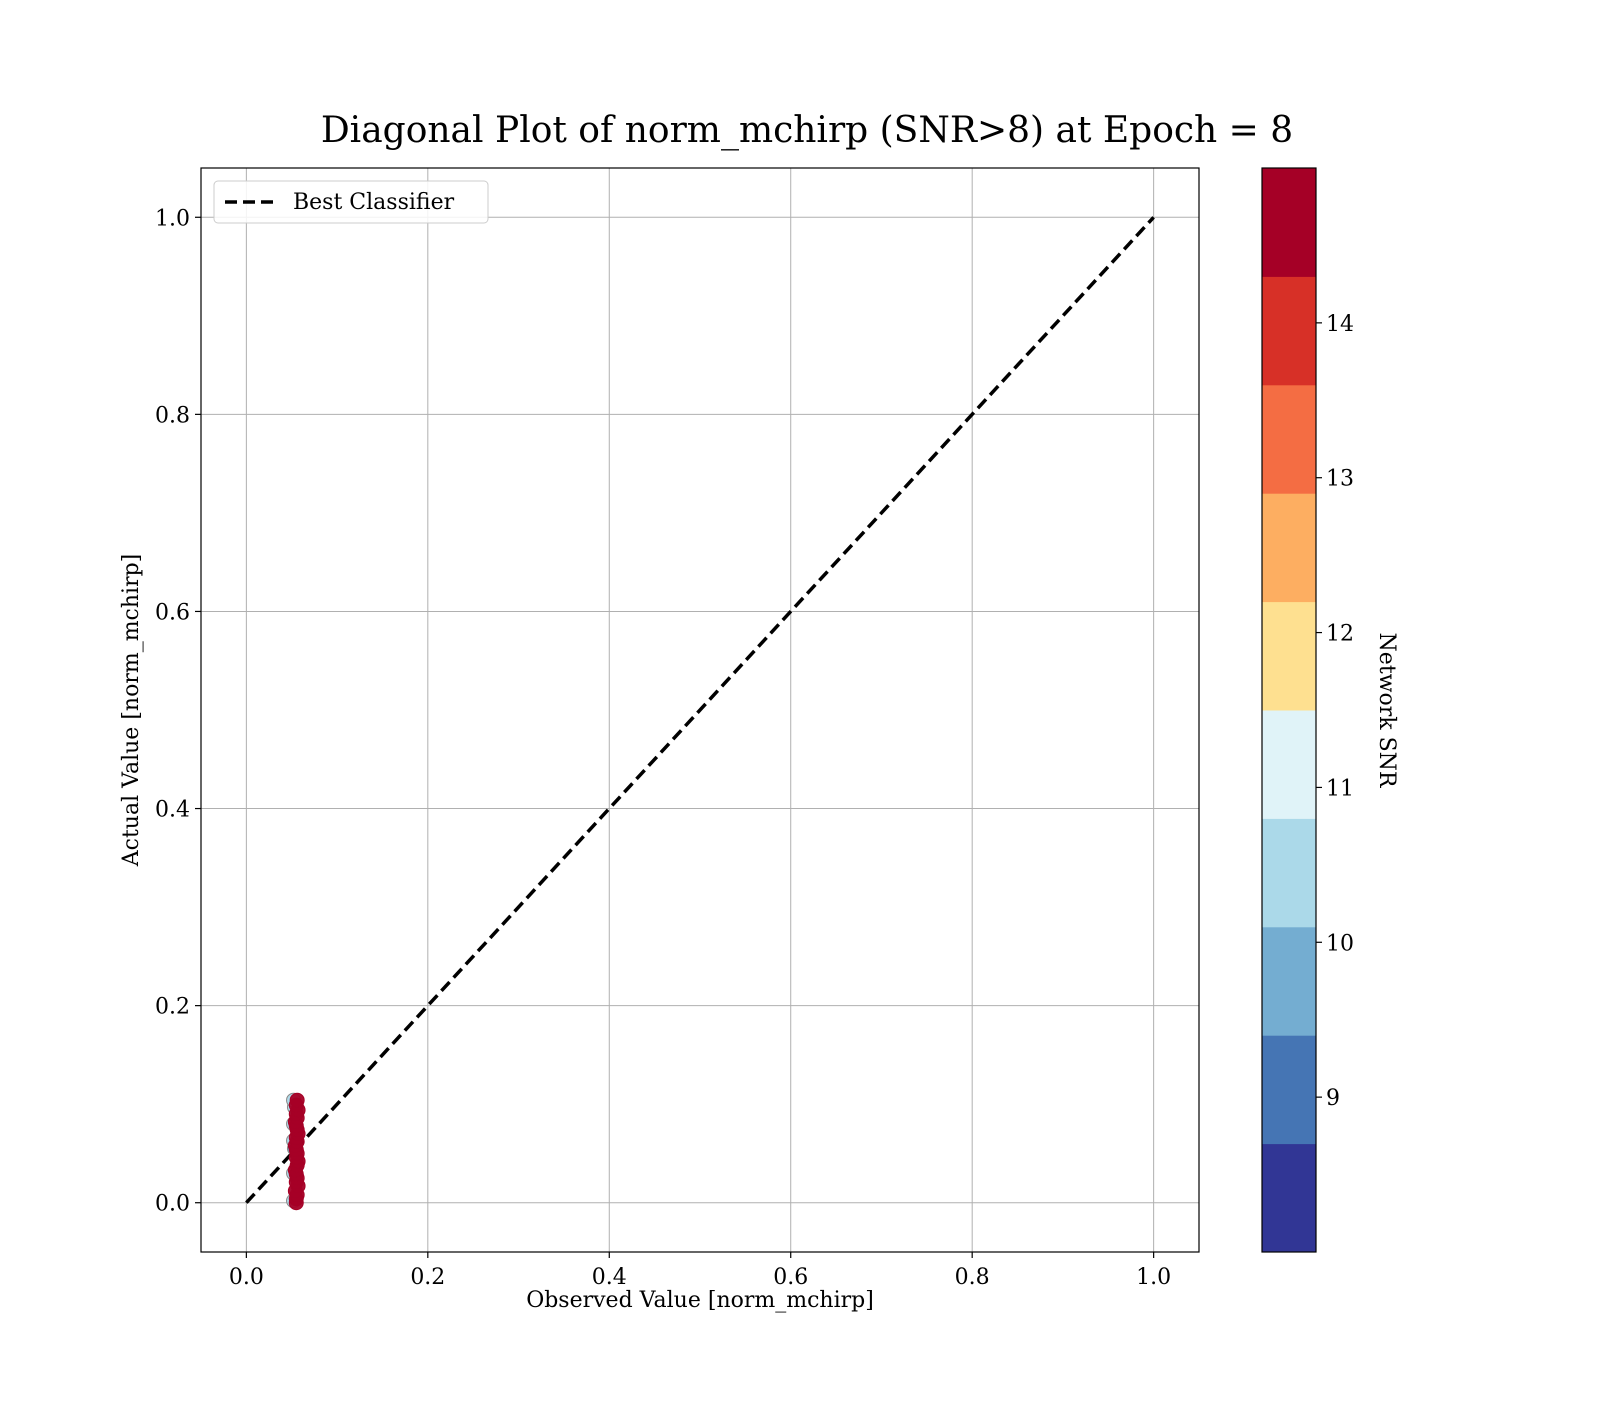 This screenshot has height=1404, width=1600. I want to click on x-tick-label: 1.0, so click(1153, 1277).